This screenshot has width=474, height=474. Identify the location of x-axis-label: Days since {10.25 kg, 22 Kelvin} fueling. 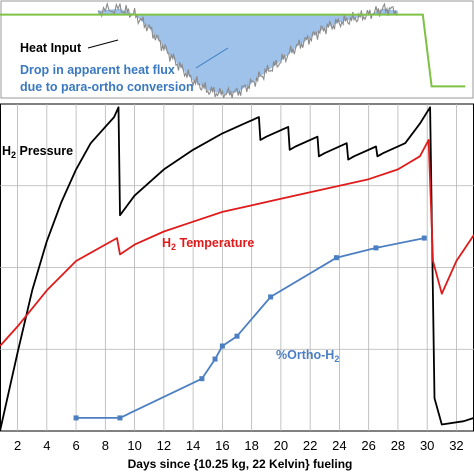
(240, 464).